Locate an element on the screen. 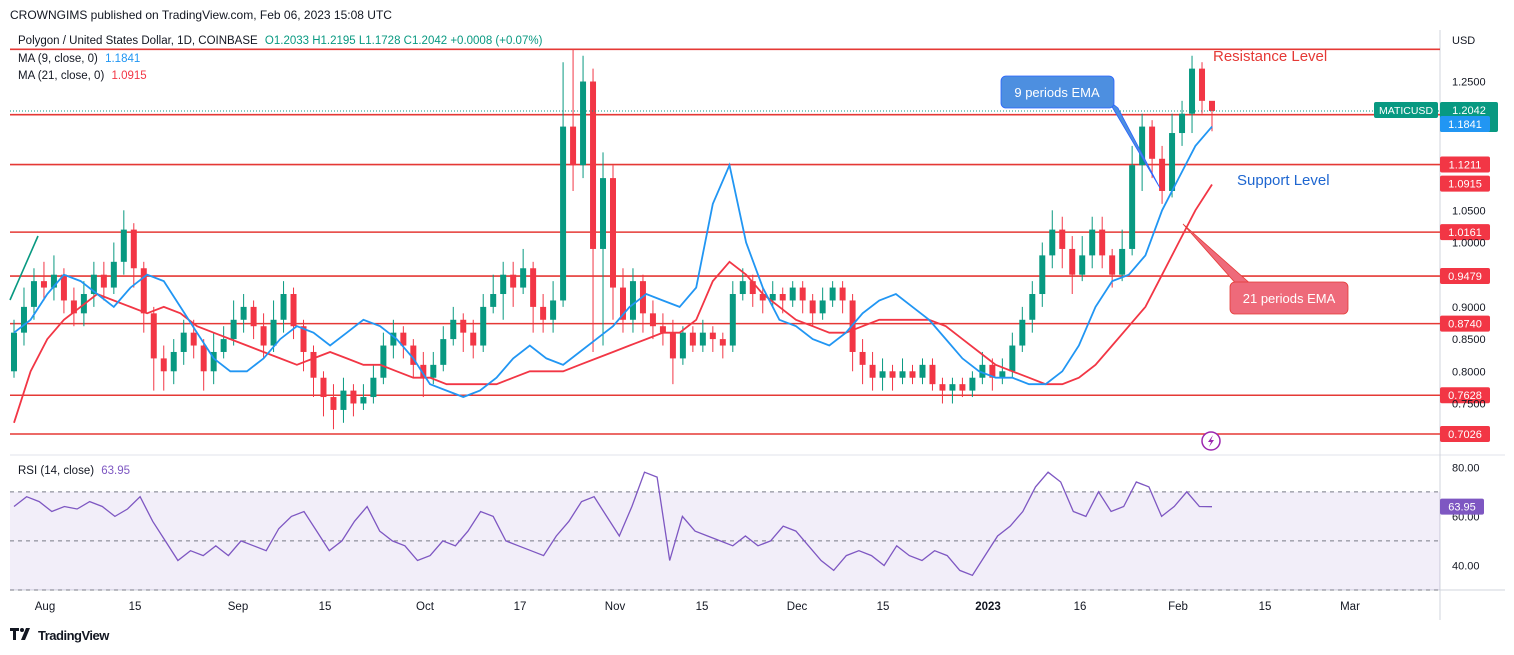 This screenshot has width=1514, height=655. tradingview-brand: TradingView is located at coordinates (73, 635).